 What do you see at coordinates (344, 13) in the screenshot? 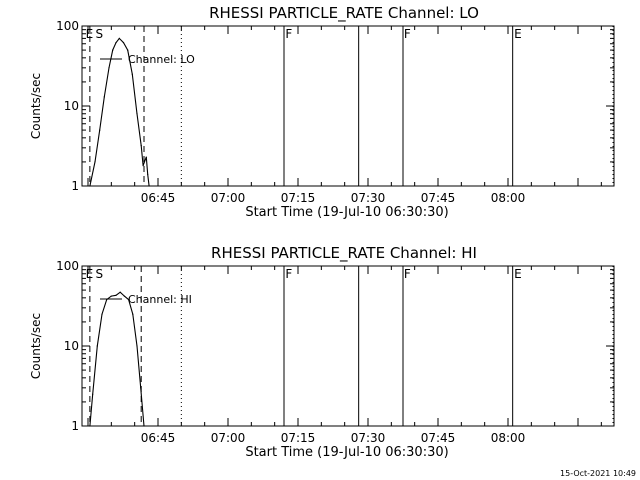
I see `chart-title: RHESSI PARTICLE_RATE Channel: LO` at bounding box center [344, 13].